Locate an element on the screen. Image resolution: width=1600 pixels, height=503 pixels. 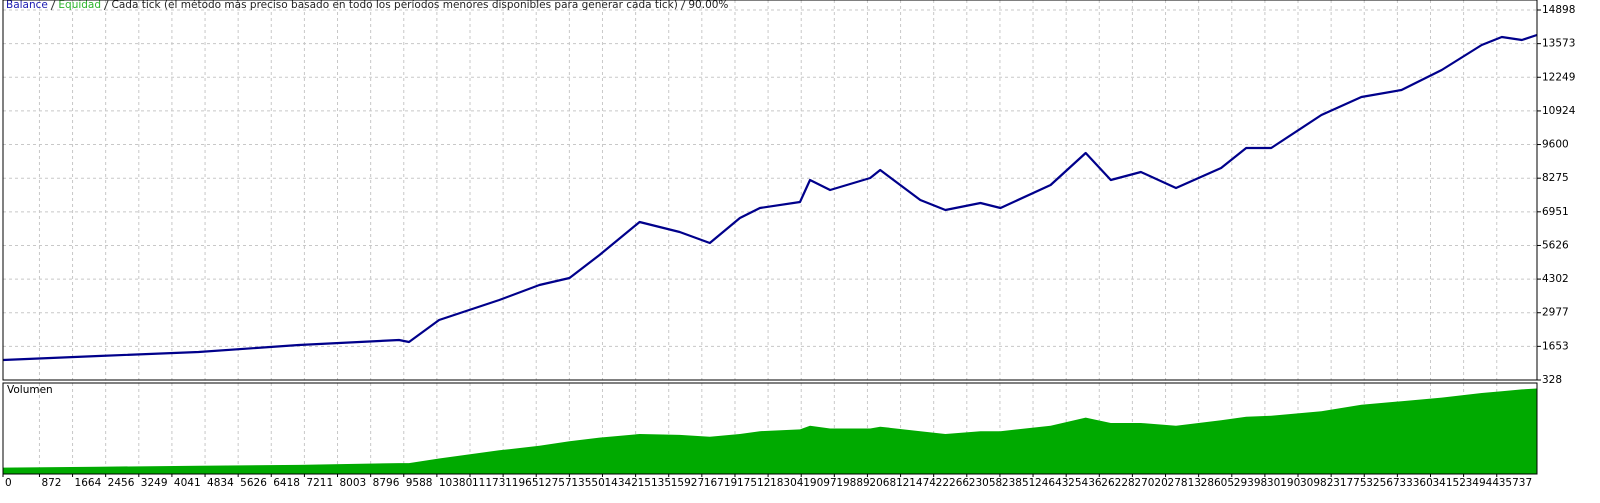
x-tick-label: 0 is located at coordinates (8, 483).